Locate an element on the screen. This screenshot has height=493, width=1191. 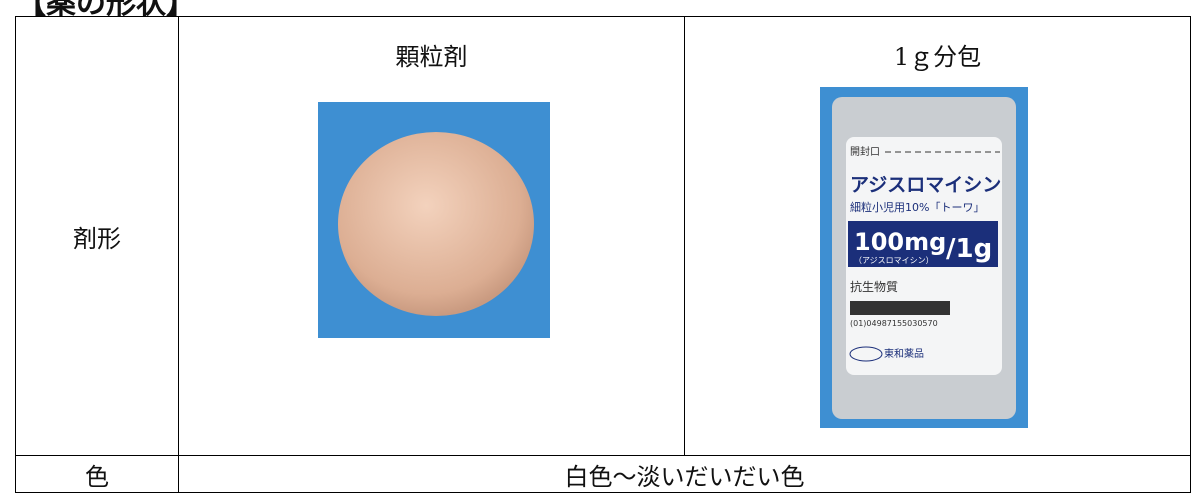
heading: 【薬の形状】 is located at coordinates (106, 10).